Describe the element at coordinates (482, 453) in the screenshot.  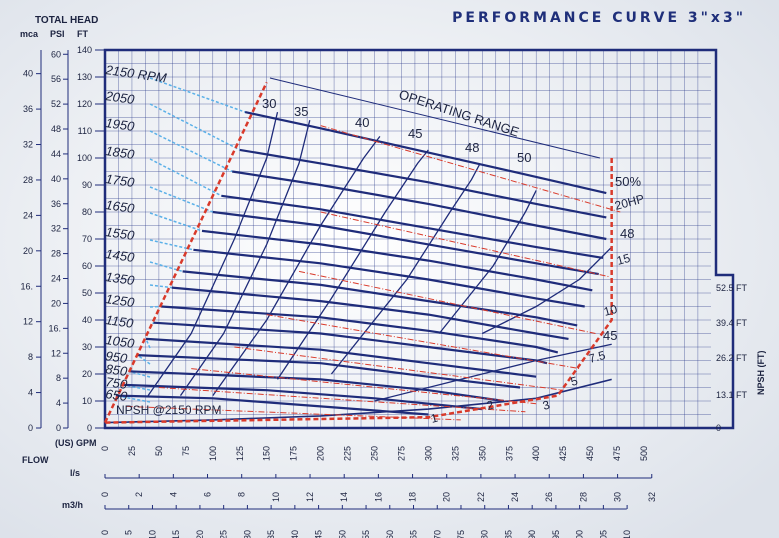
I see `gpm-tick-label: 350` at that location.